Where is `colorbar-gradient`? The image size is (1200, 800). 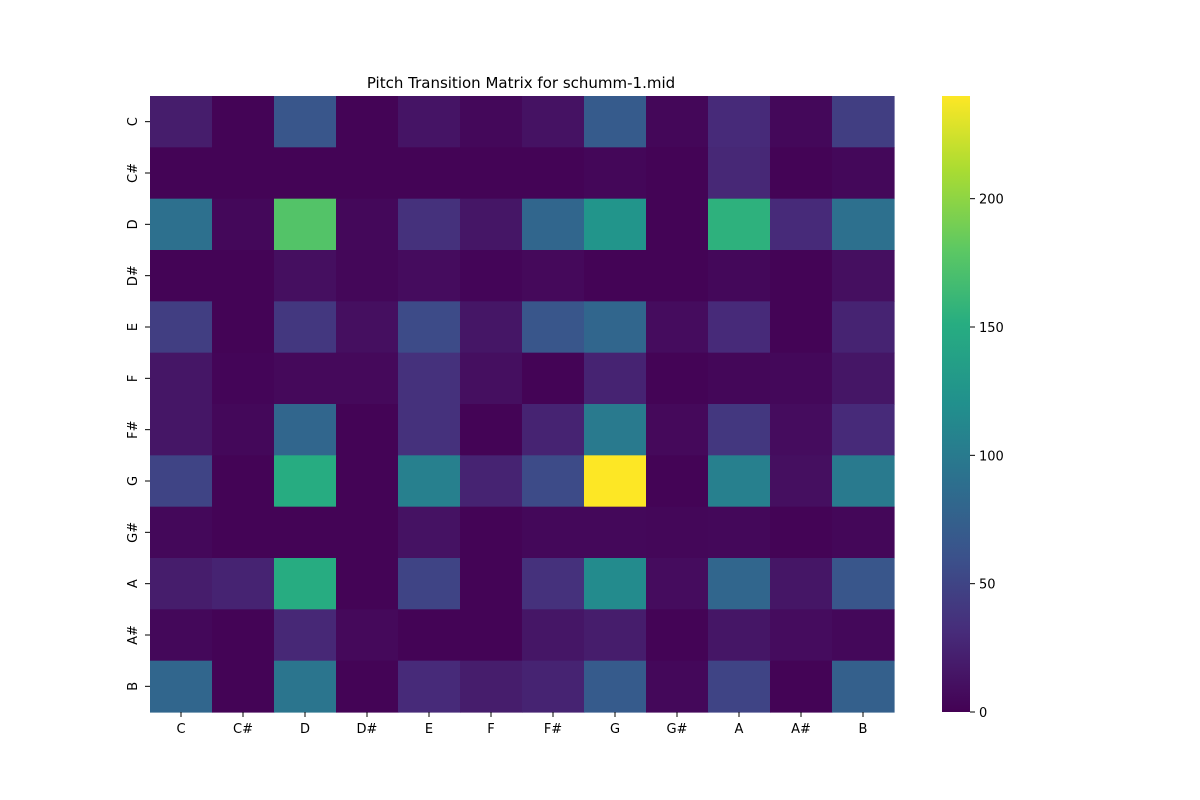
colorbar-gradient is located at coordinates (956, 404).